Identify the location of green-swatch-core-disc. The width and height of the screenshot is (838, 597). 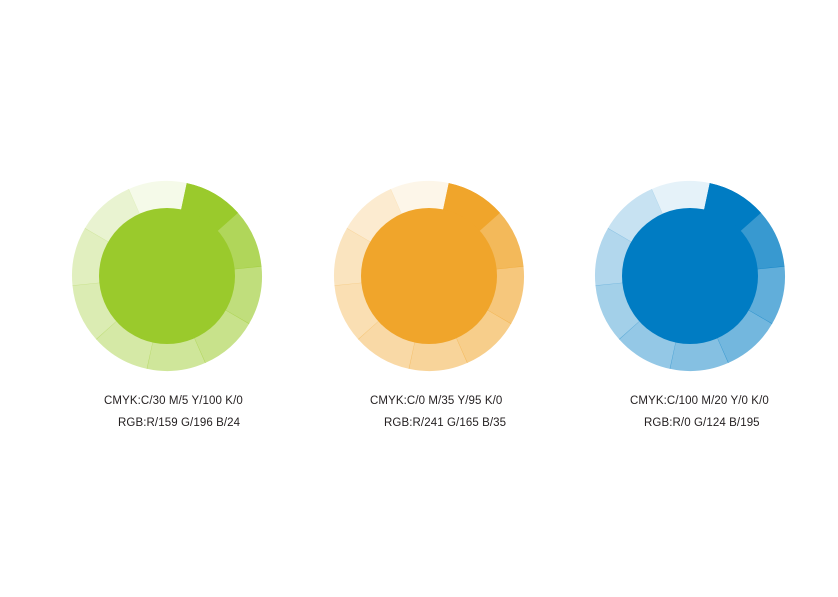
(167, 276).